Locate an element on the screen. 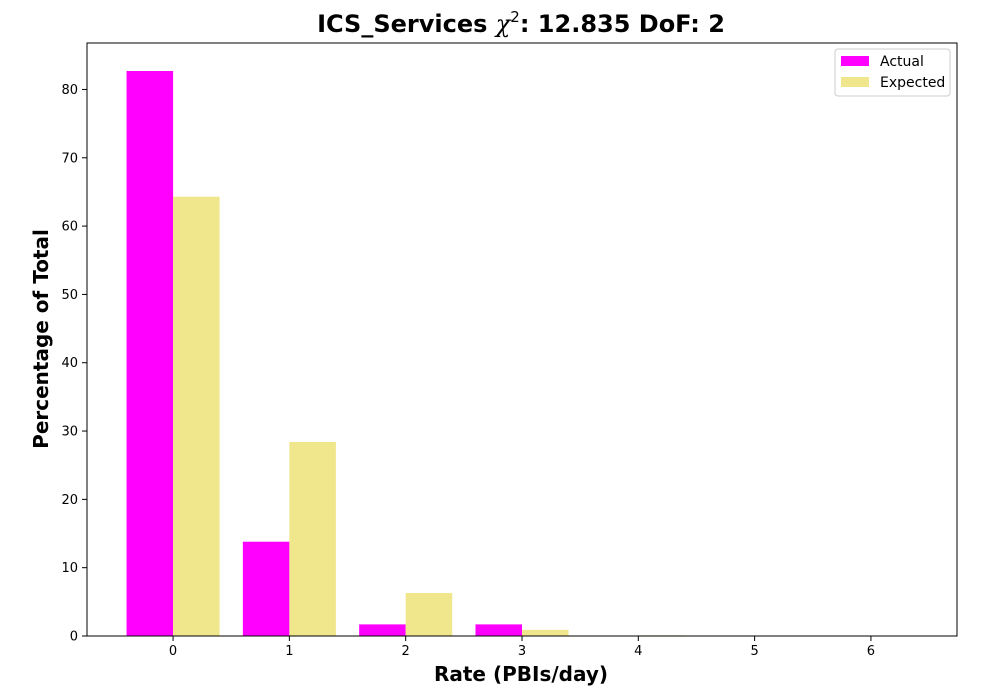 The width and height of the screenshot is (1000, 700). y-tick-label: 20 is located at coordinates (69, 500).